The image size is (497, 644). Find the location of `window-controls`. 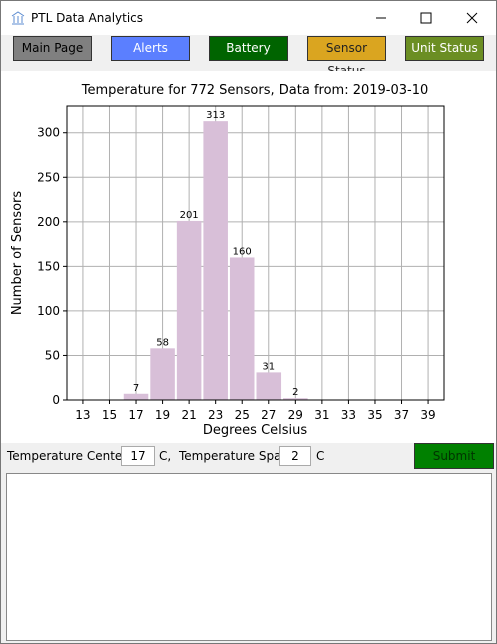

window-controls is located at coordinates (427, 18).